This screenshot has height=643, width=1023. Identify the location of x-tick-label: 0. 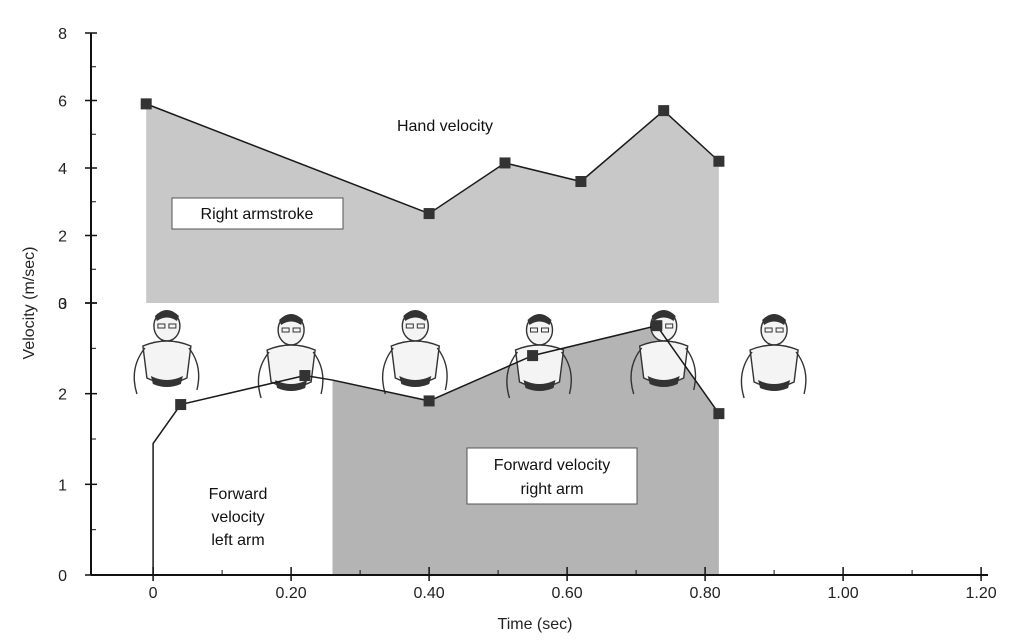
(153, 593).